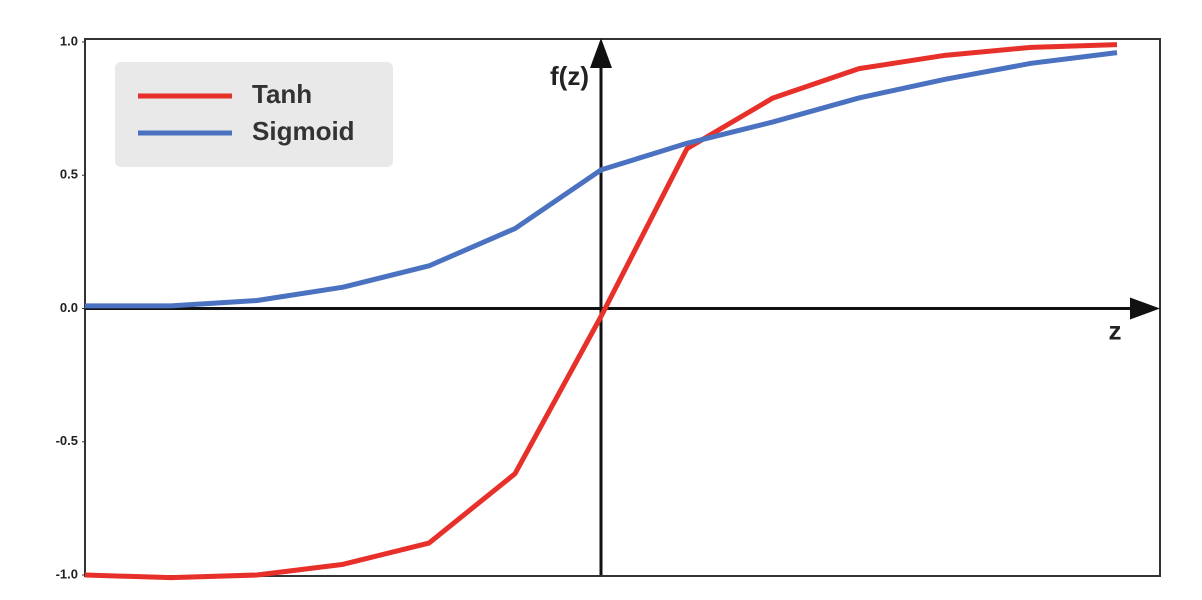 The height and width of the screenshot is (600, 1202). Describe the element at coordinates (1145, 308) in the screenshot. I see `x-axis-arrow` at that location.